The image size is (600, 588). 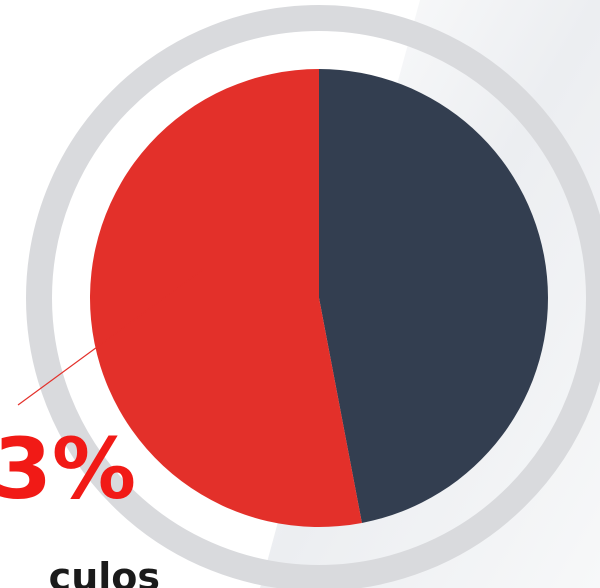 What do you see at coordinates (111, 336) in the screenshot?
I see `leader-line` at bounding box center [111, 336].